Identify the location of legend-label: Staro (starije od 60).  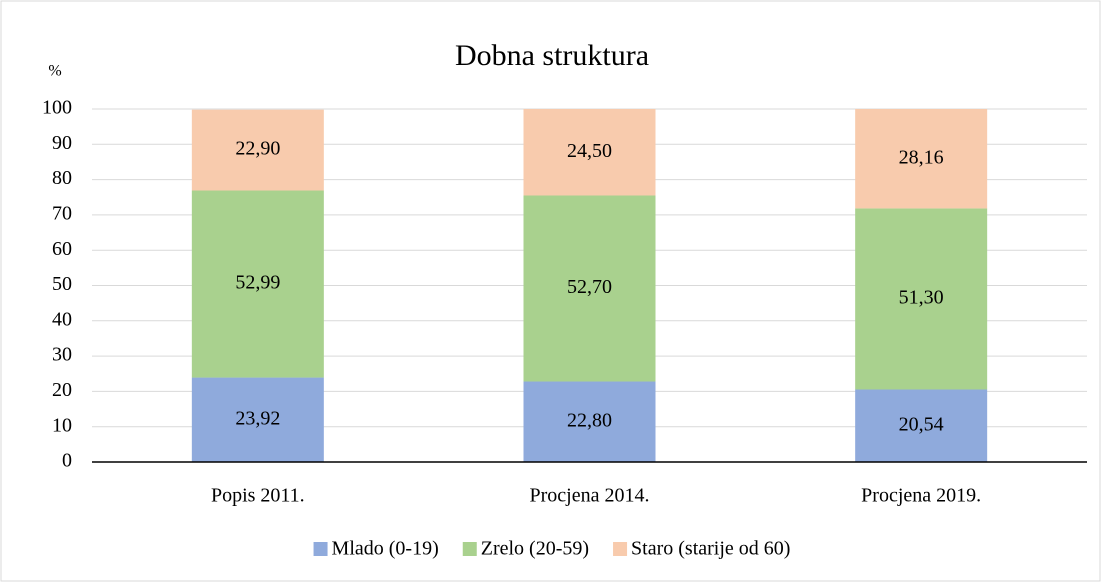
(710, 549).